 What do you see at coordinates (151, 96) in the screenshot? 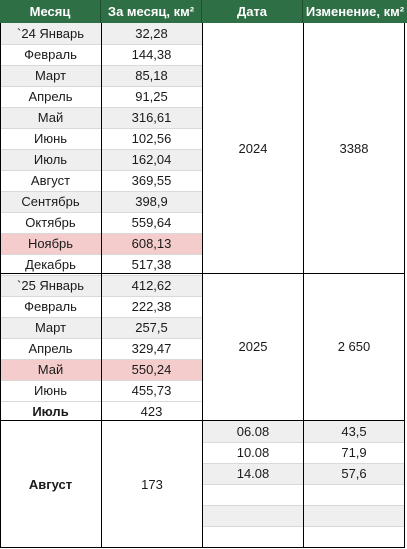
I see `value-cell: 91,25` at bounding box center [151, 96].